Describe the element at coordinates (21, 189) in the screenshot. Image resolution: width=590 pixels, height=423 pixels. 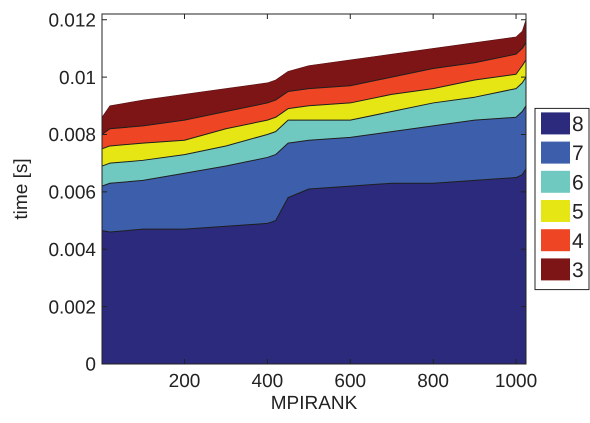
I see `y-axis-title: time [s]` at that location.